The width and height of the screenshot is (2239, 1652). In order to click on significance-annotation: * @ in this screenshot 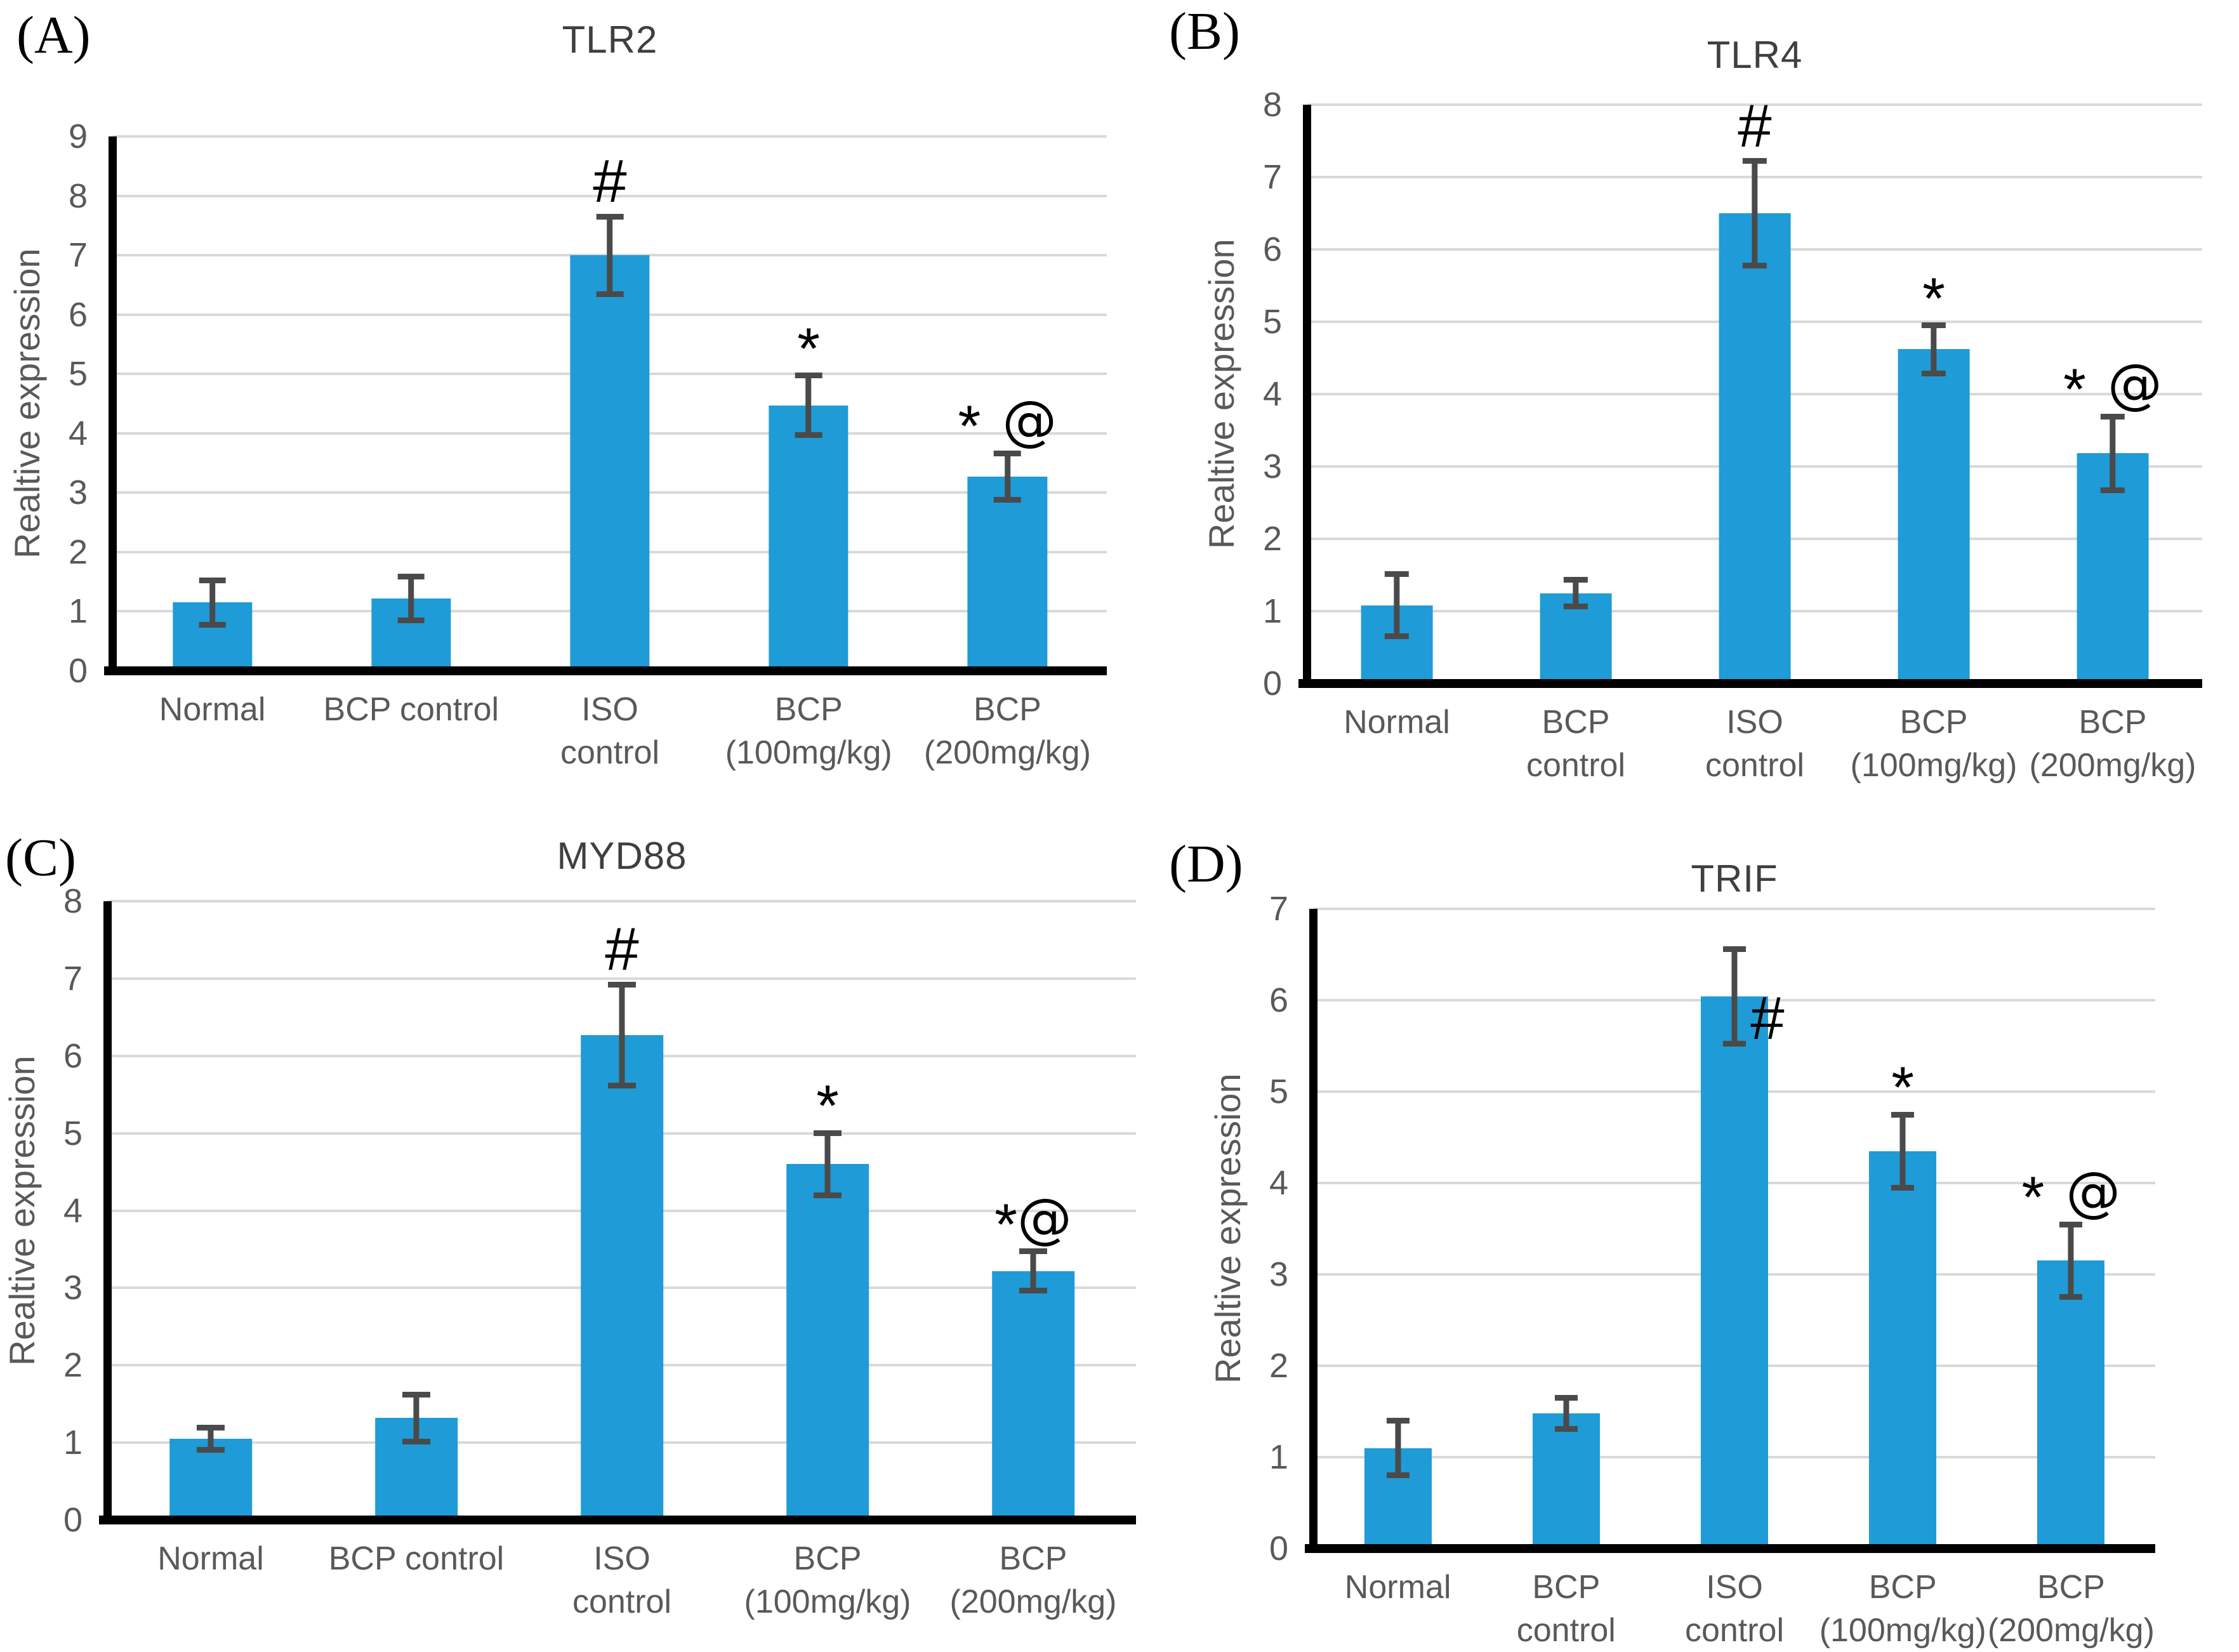, I will do `click(1007, 422)`.